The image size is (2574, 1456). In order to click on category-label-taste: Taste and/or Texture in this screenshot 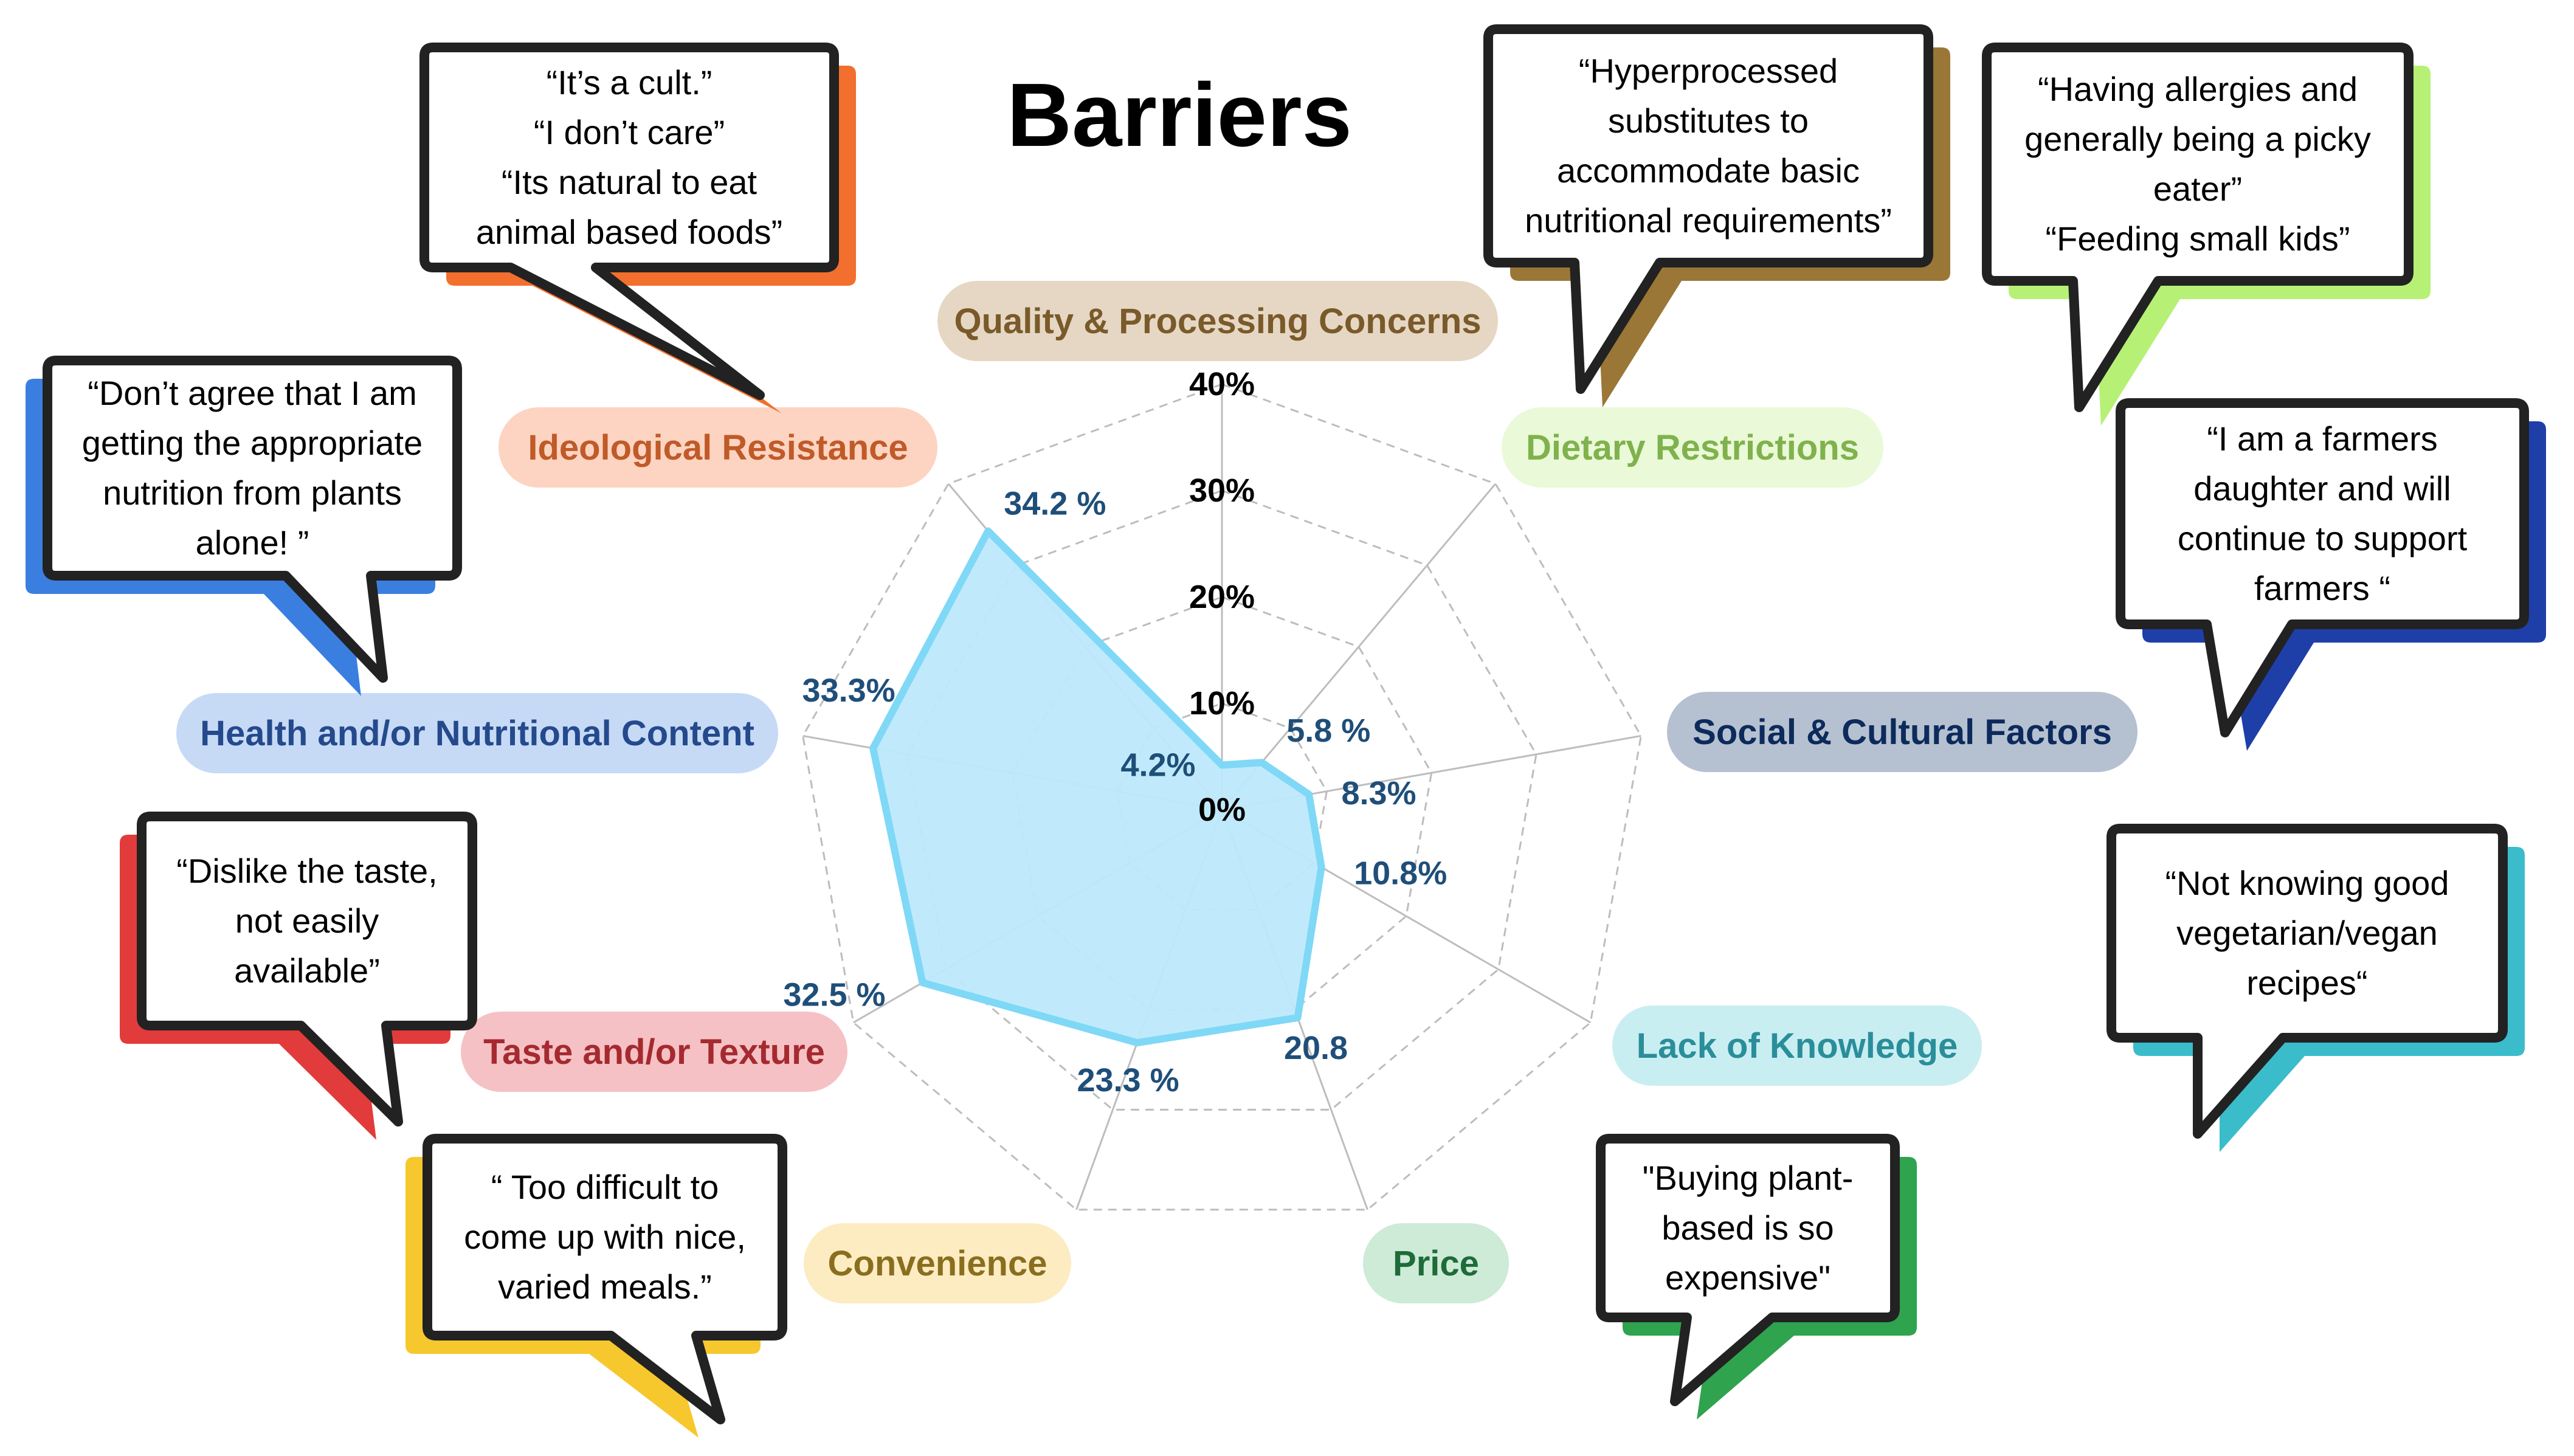, I will do `click(654, 1052)`.